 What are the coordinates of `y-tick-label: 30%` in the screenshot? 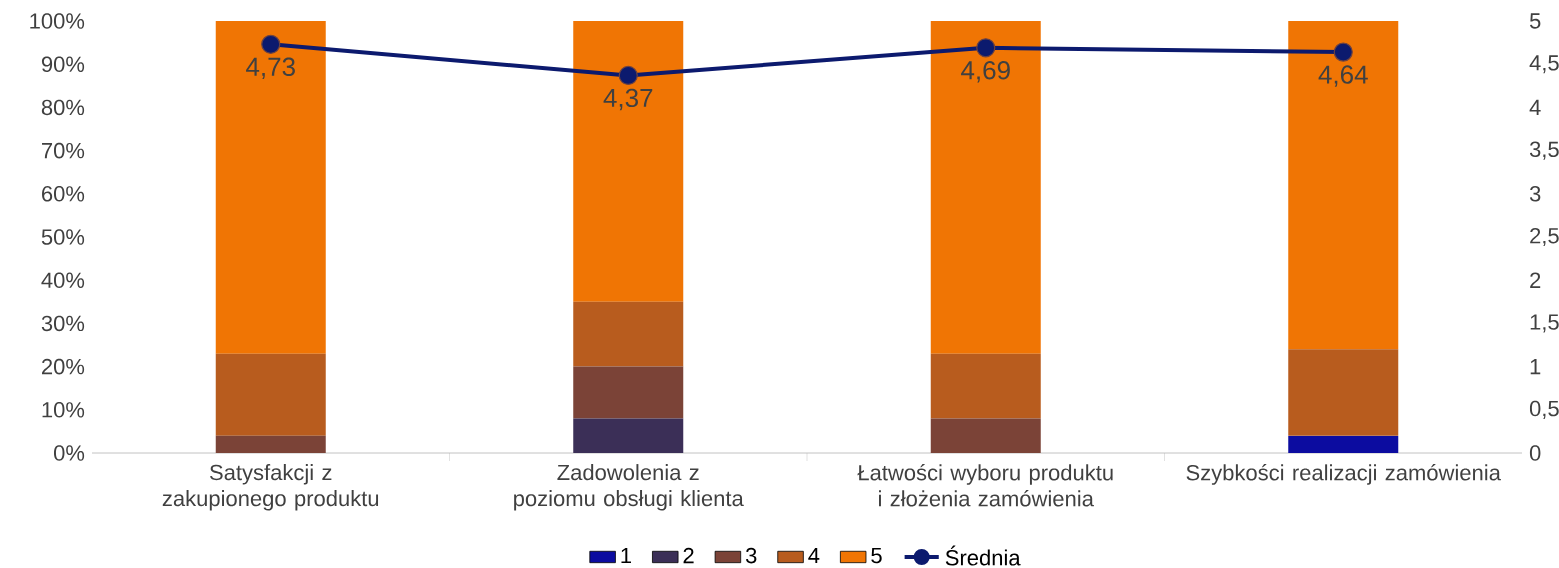 It's located at (63, 323).